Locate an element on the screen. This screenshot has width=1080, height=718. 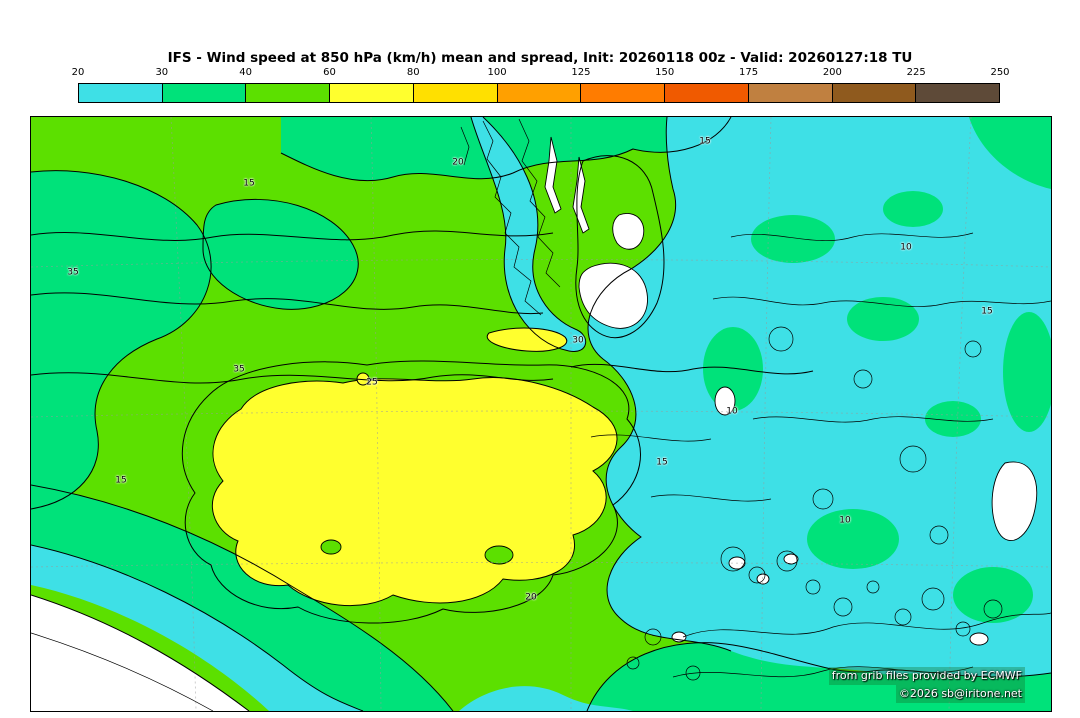
colorbar-tick: 225 is located at coordinates (916, 72).